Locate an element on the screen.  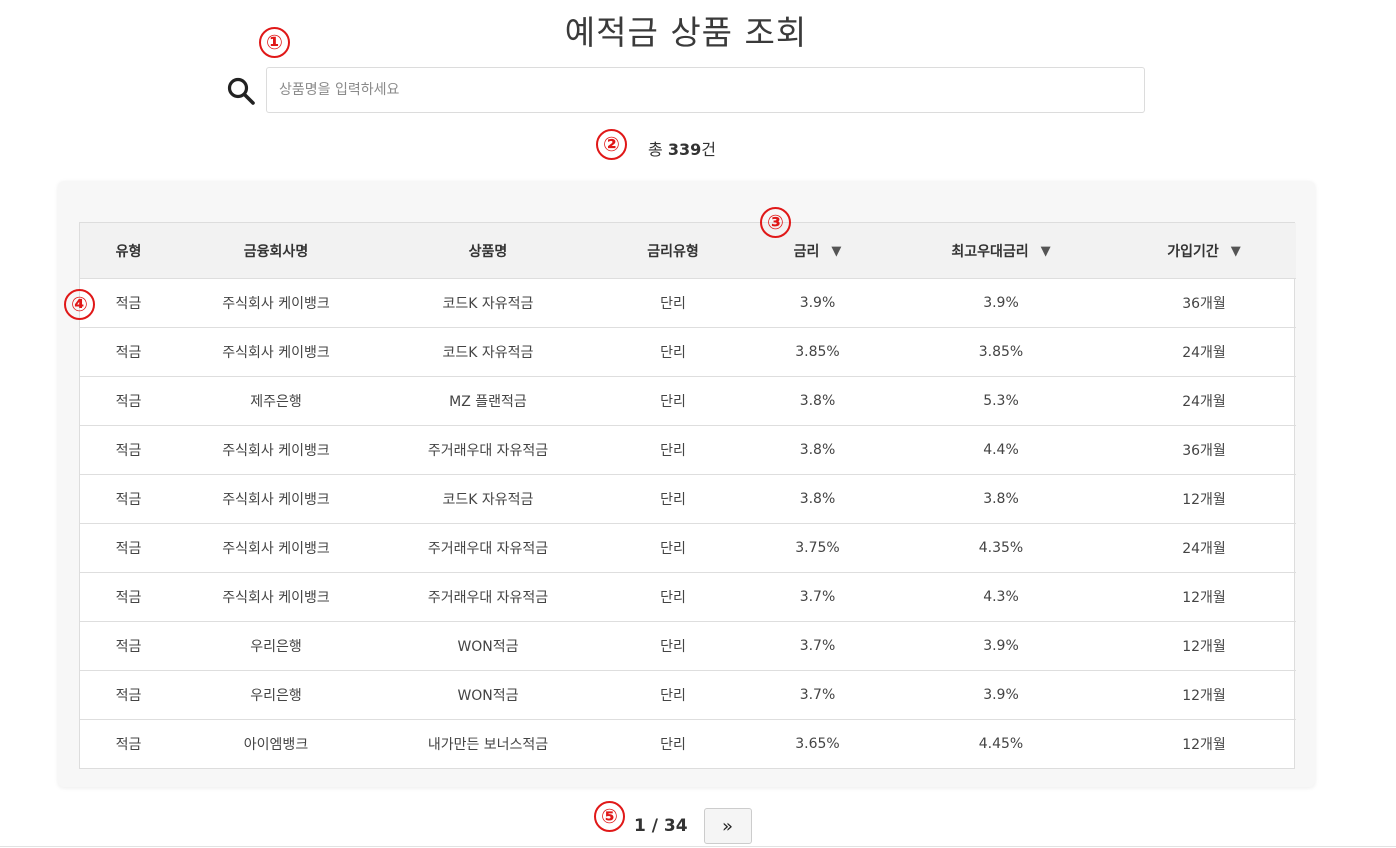
next-page-button: » is located at coordinates (727, 826).